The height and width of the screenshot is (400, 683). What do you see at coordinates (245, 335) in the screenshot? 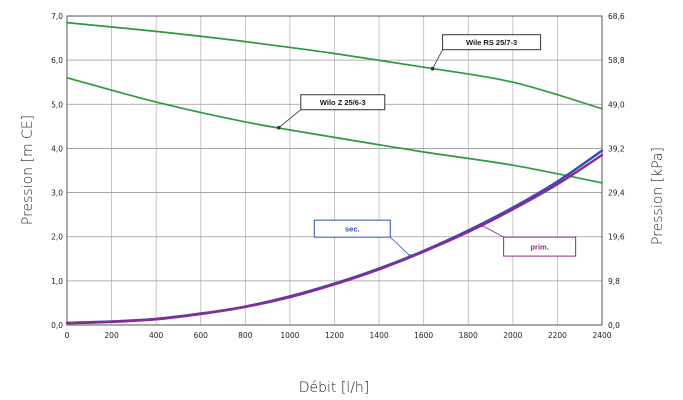
I see `x-tick-label: 800` at bounding box center [245, 335].